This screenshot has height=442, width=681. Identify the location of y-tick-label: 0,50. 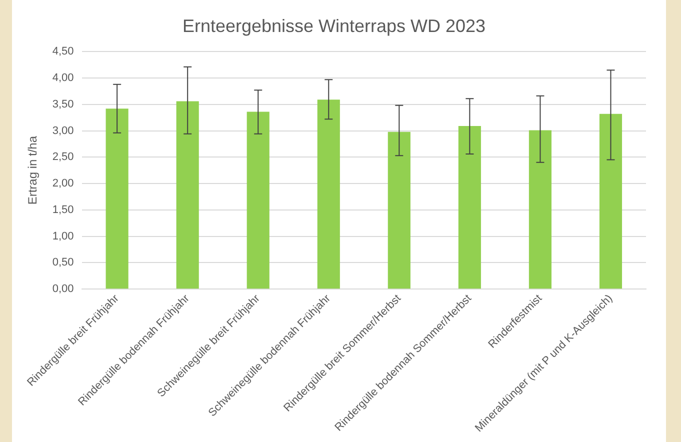
(63, 262).